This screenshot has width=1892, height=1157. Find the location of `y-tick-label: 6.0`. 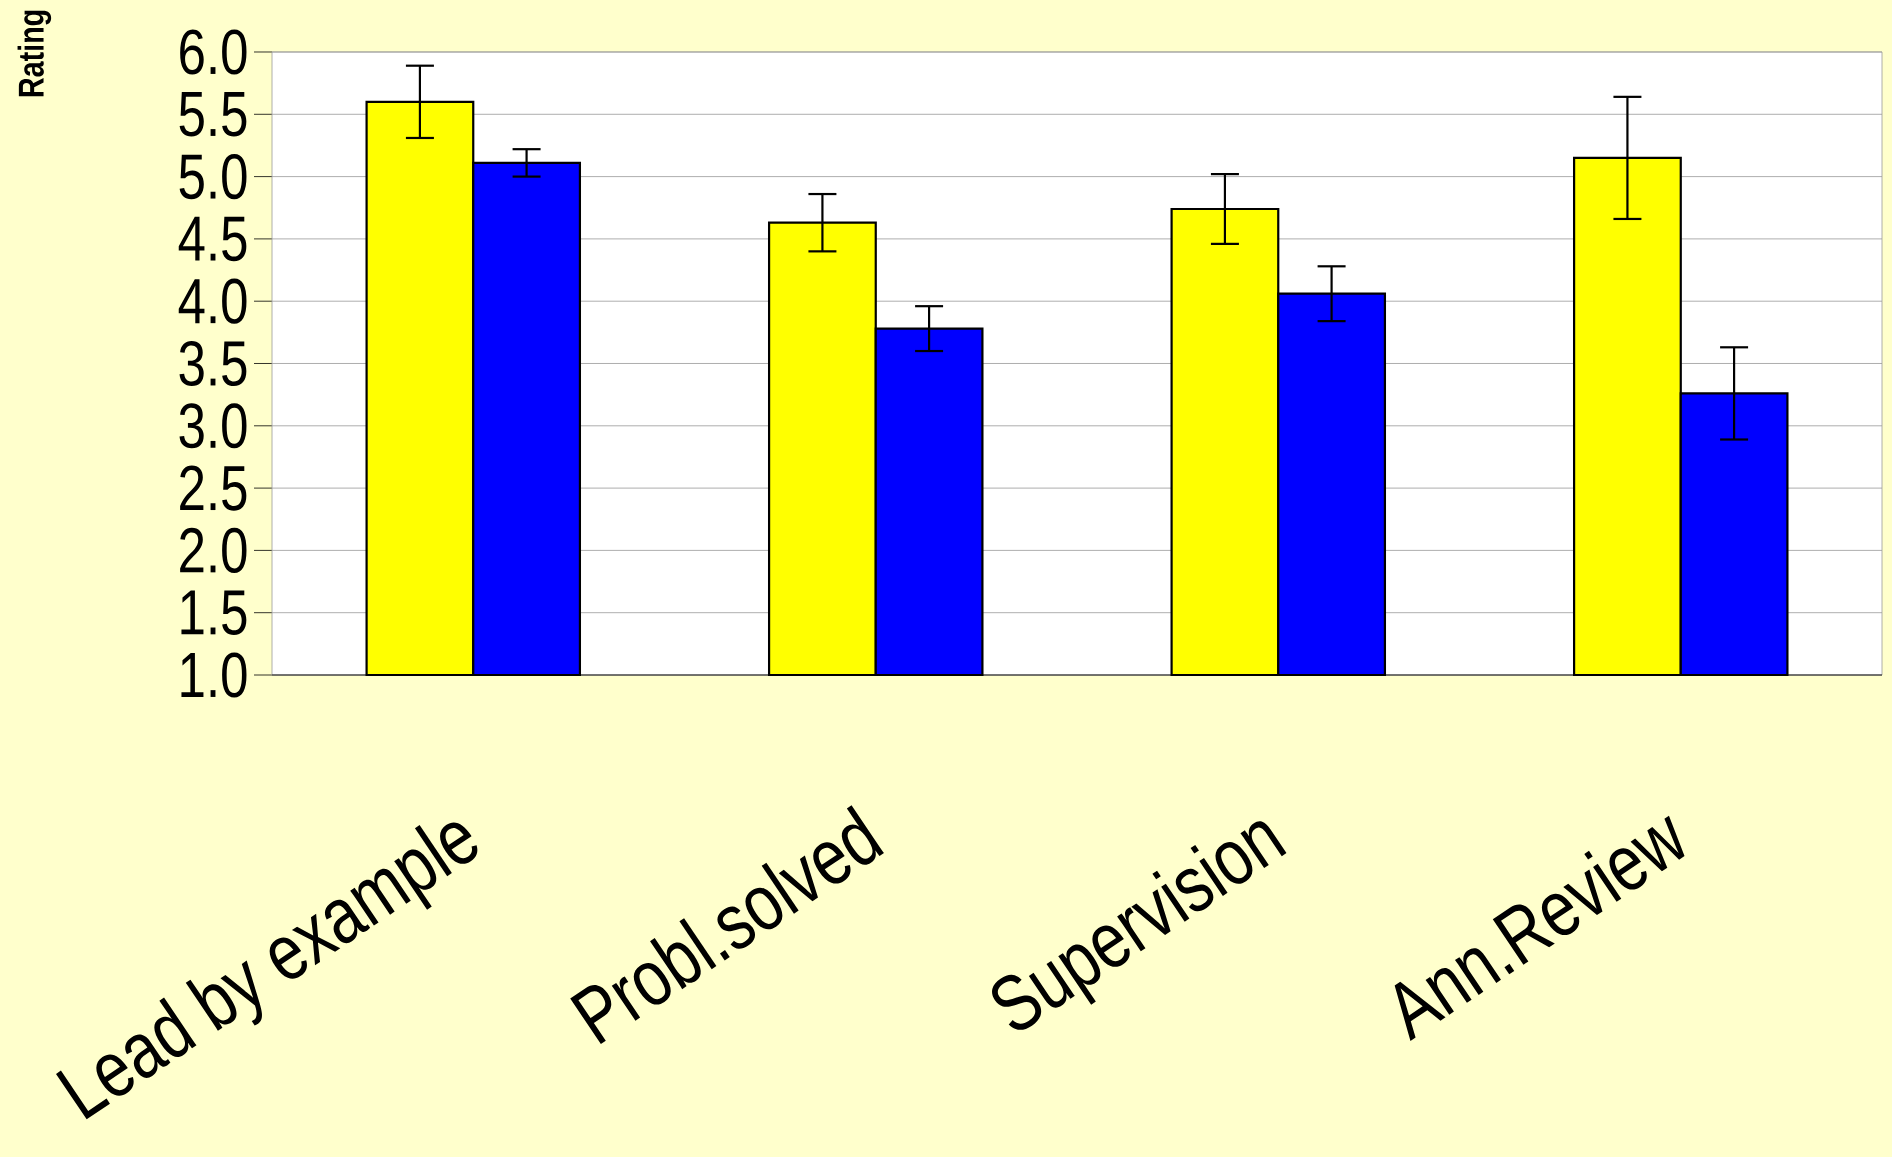

y-tick-label: 6.0 is located at coordinates (213, 52).